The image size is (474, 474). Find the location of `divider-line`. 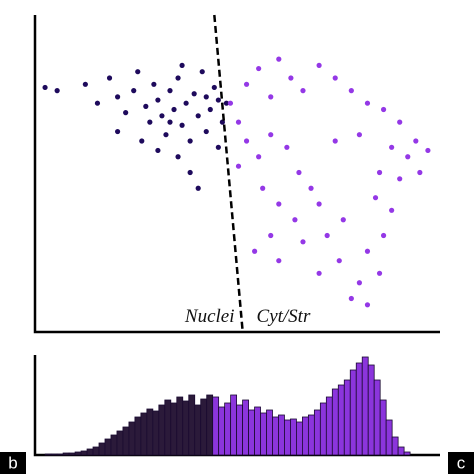

divider-line is located at coordinates (228, 172).